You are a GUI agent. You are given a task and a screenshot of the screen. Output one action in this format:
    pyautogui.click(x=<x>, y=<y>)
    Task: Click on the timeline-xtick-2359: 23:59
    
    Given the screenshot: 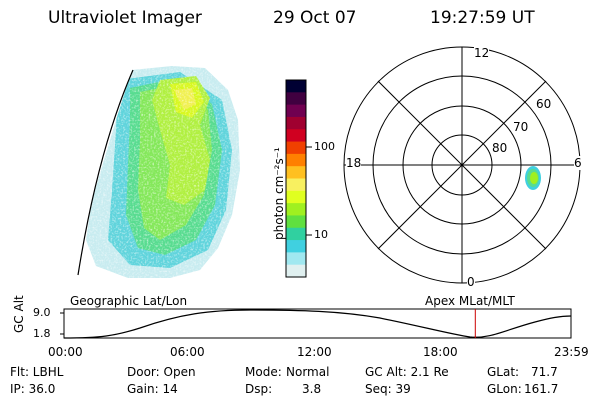 What is the action you would take?
    pyautogui.click(x=571, y=352)
    